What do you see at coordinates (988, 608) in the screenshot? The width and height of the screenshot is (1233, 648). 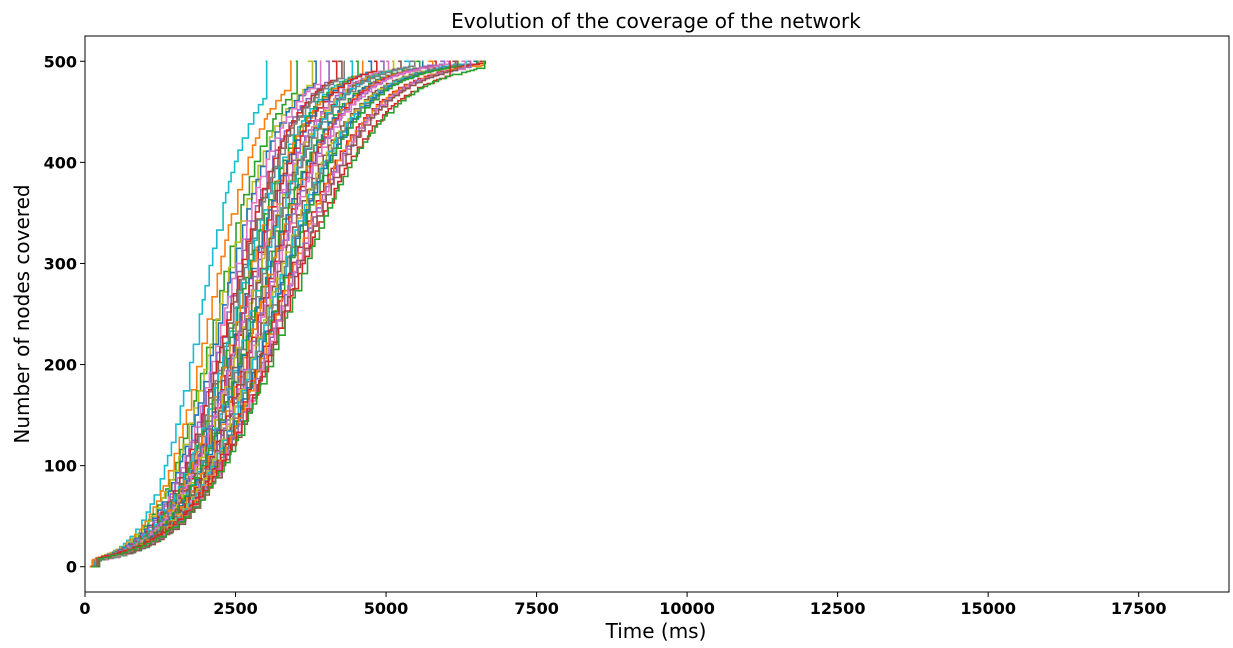 I see `x-tick-label: 15000` at bounding box center [988, 608].